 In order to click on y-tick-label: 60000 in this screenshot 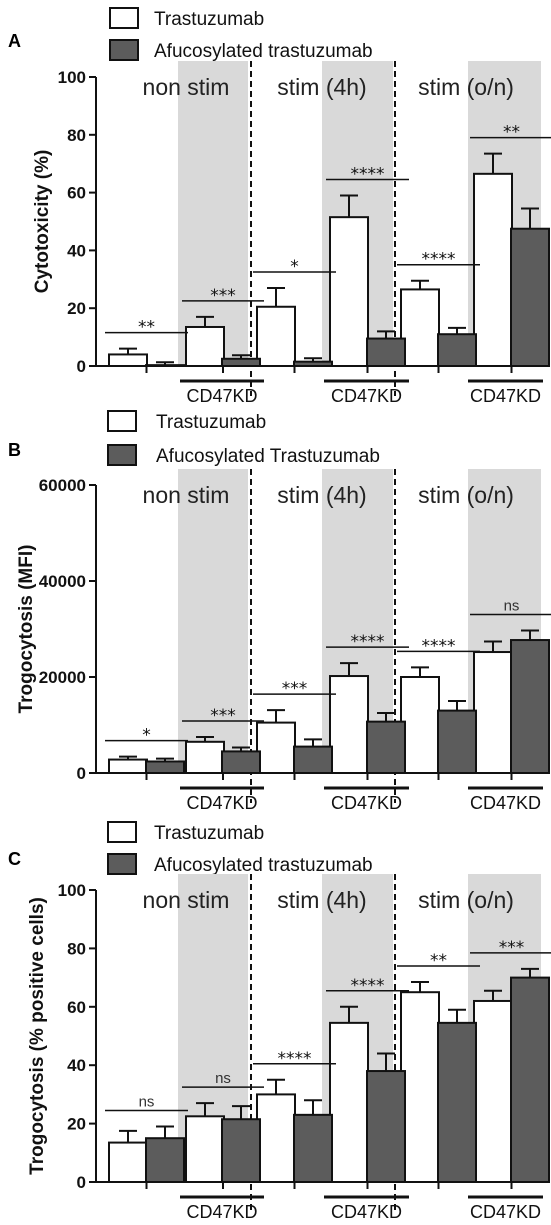, I will do `click(62, 485)`.